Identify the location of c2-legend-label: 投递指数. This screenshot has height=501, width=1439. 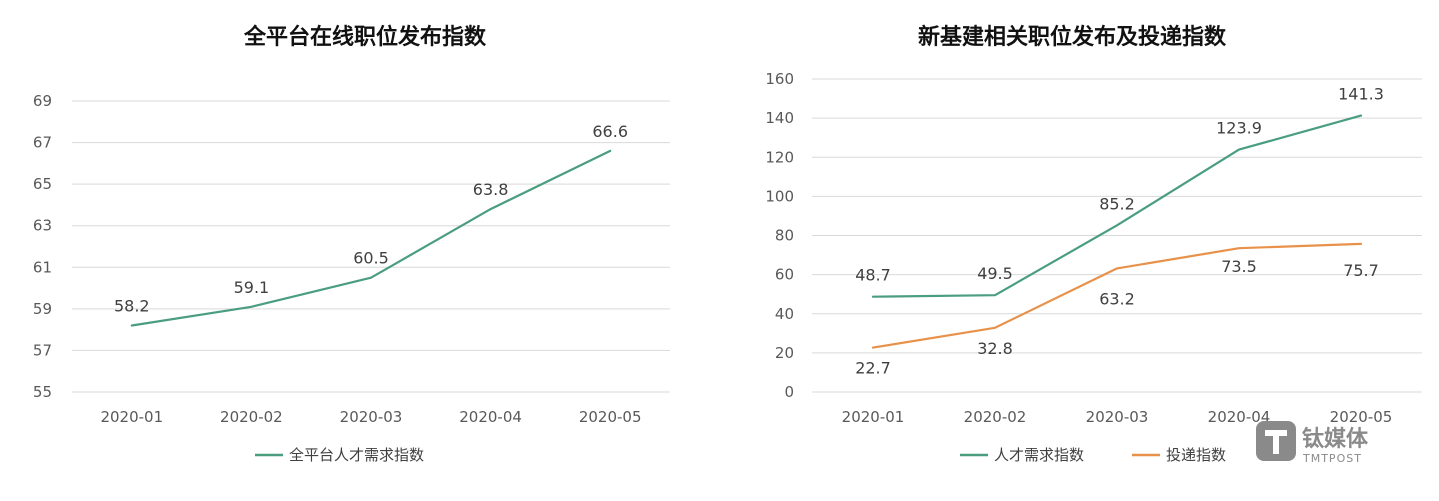
(1196, 455).